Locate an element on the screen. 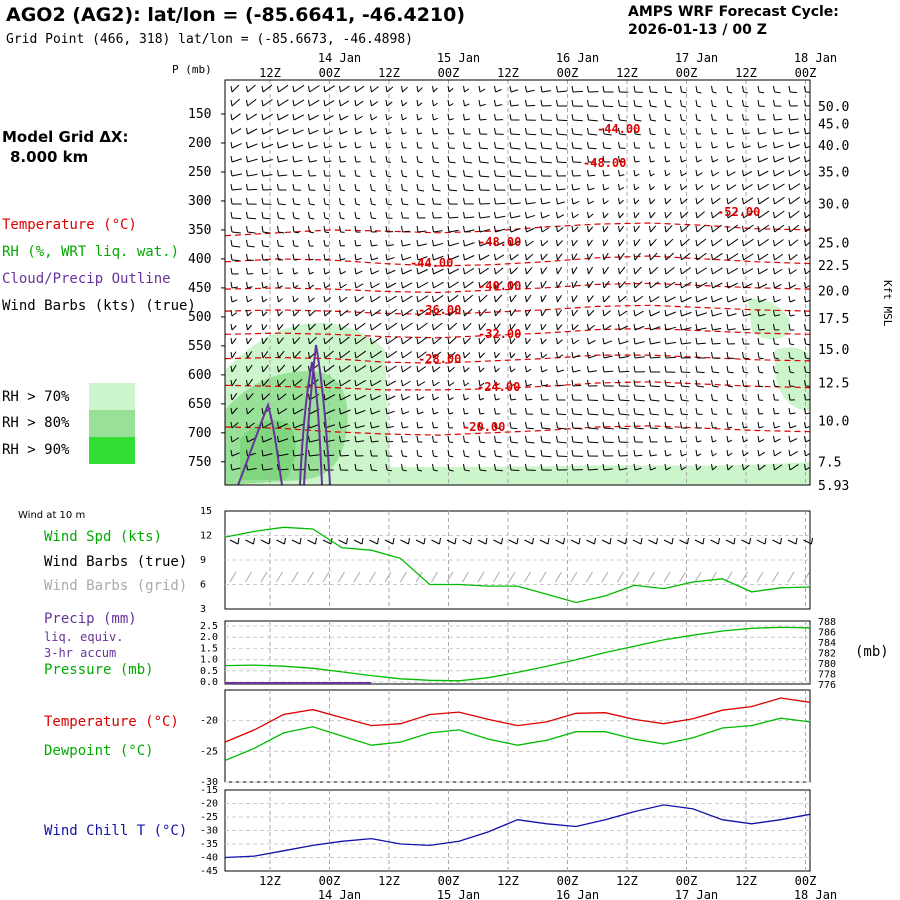 Image resolution: width=900 pixels, height=900 pixels. surface-barb-true is located at coordinates (466, 542).